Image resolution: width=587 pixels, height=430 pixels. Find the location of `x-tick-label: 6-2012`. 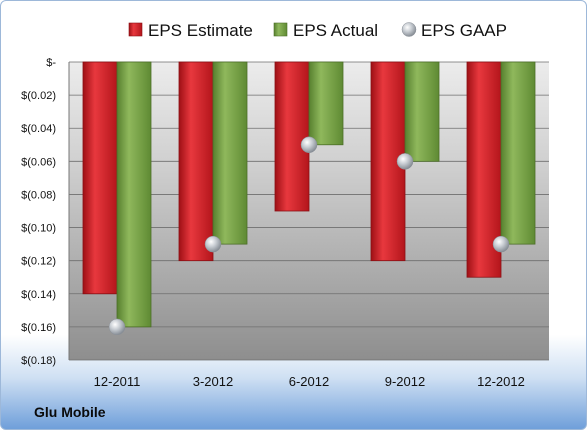

x-tick-label: 6-2012 is located at coordinates (309, 381).